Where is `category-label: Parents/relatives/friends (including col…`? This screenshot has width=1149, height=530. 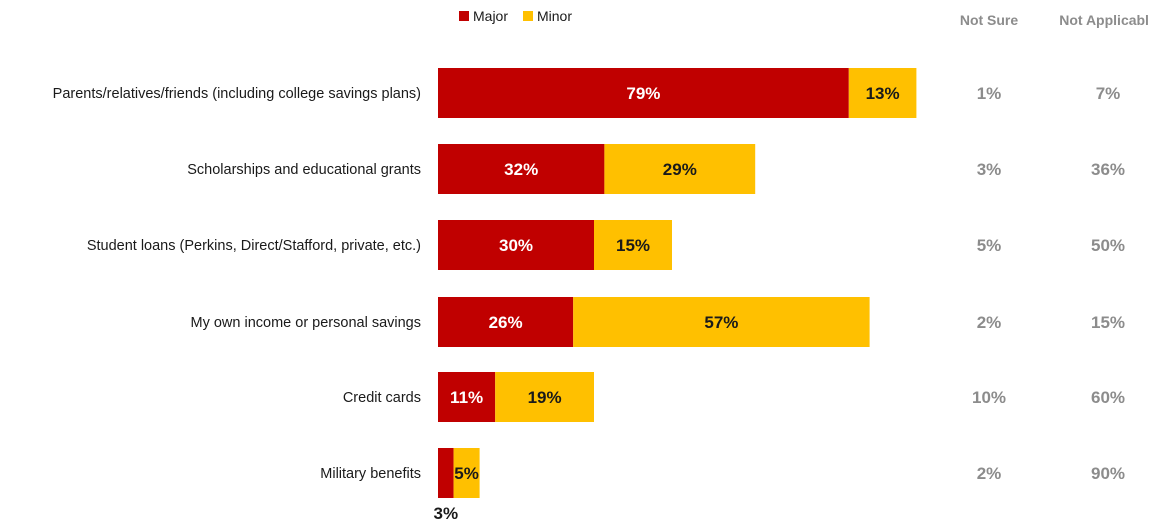
category-label: Parents/relatives/friends (including col… is located at coordinates (237, 94).